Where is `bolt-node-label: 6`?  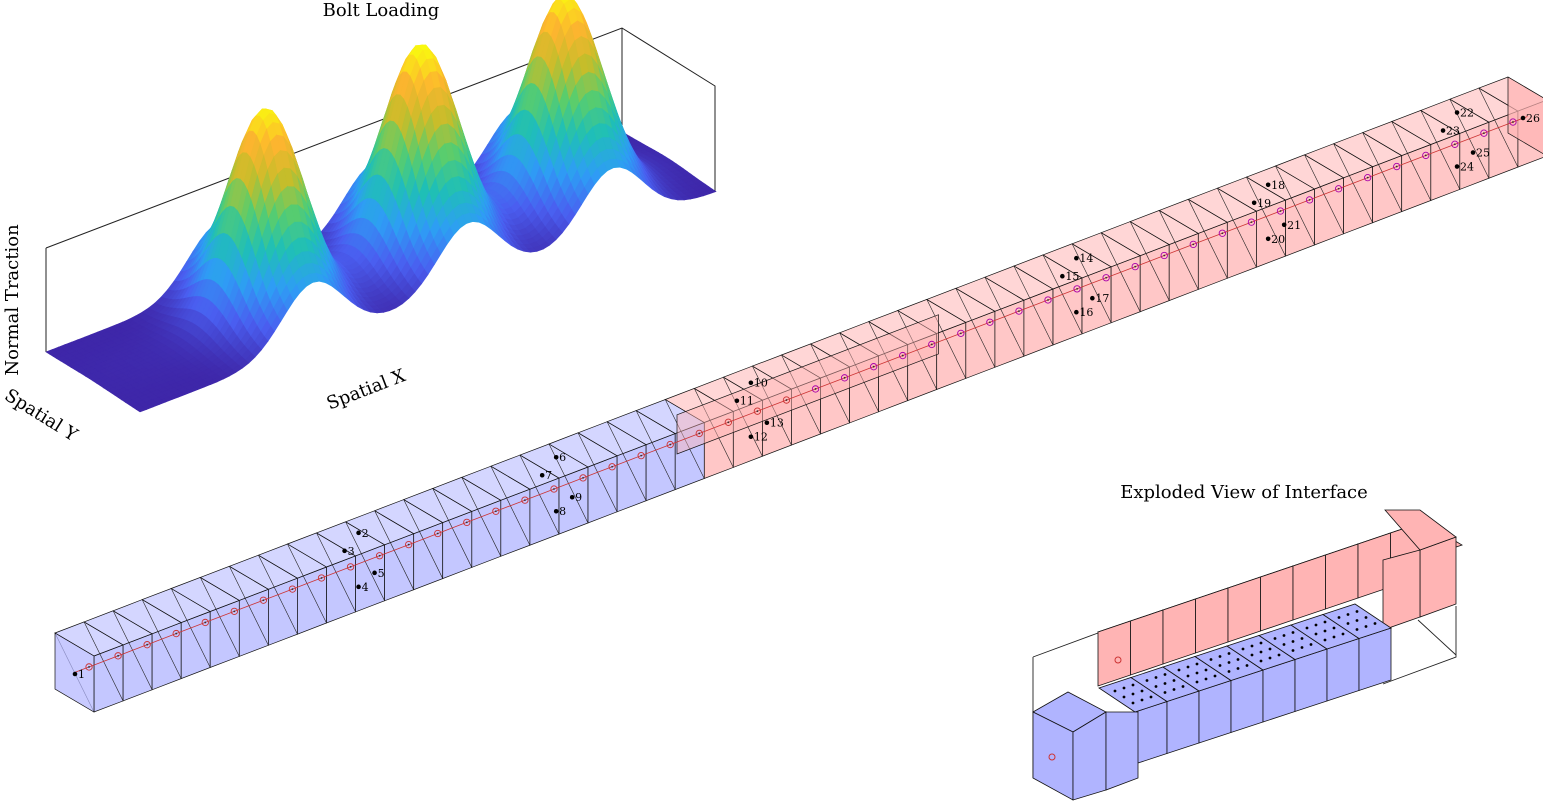 bolt-node-label: 6 is located at coordinates (562, 457).